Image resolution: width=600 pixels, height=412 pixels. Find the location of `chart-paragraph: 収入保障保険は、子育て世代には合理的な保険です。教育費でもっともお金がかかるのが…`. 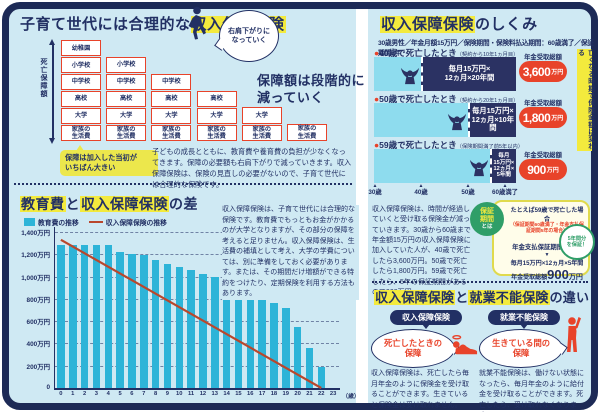

chart-paragraph: 収入保障保険は、子育て世代には合理的な保険です。教育費でもっともお金がかかるのが… is located at coordinates (290, 252).